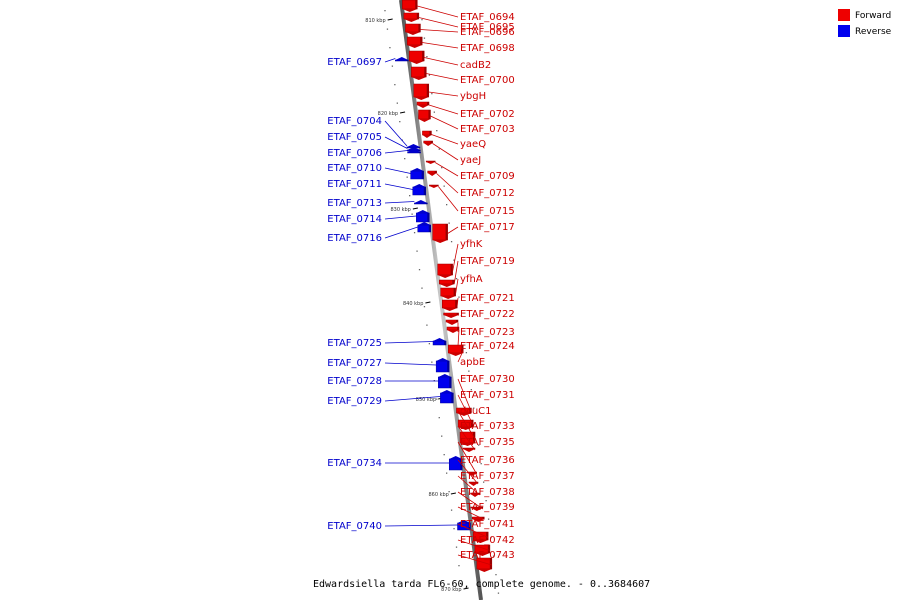 The height and width of the screenshot is (600, 900). I want to click on forward-gene-label: ETAF_0715, so click(487, 211).